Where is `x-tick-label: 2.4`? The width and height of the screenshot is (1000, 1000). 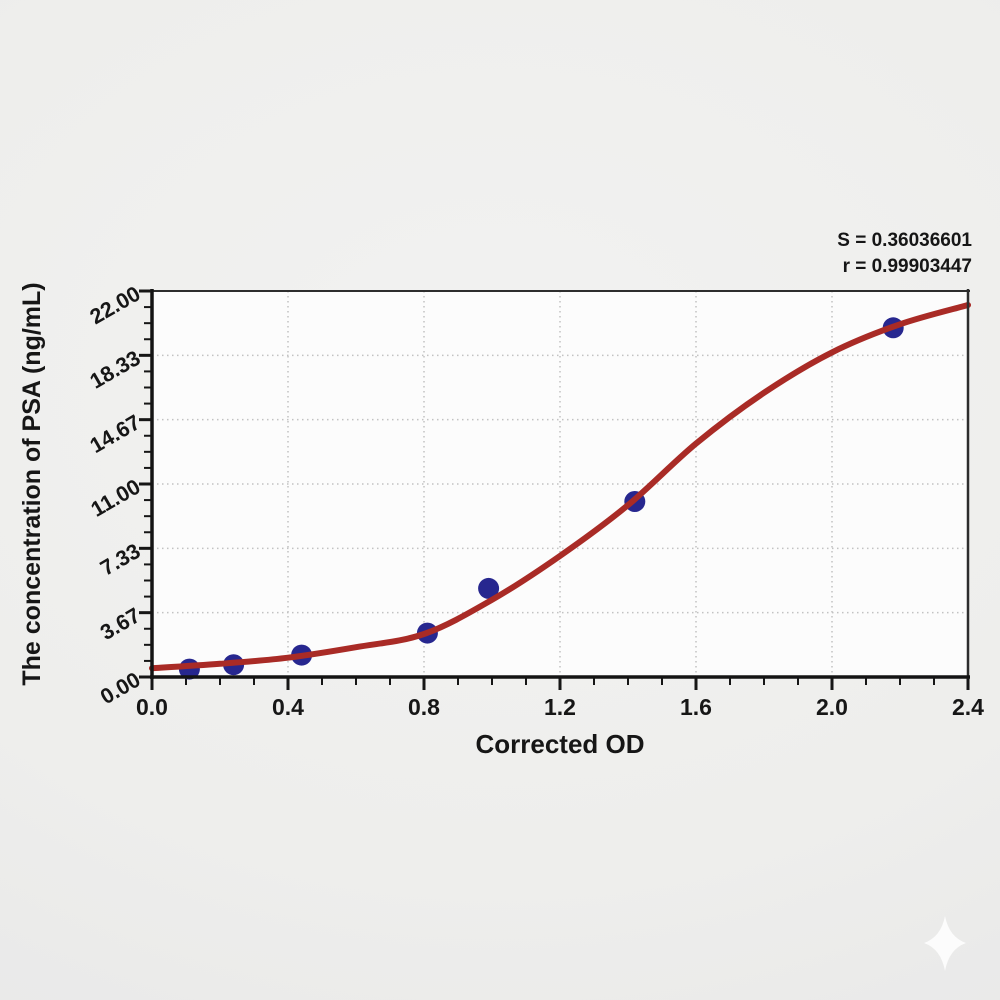
x-tick-label: 2.4 is located at coordinates (968, 707).